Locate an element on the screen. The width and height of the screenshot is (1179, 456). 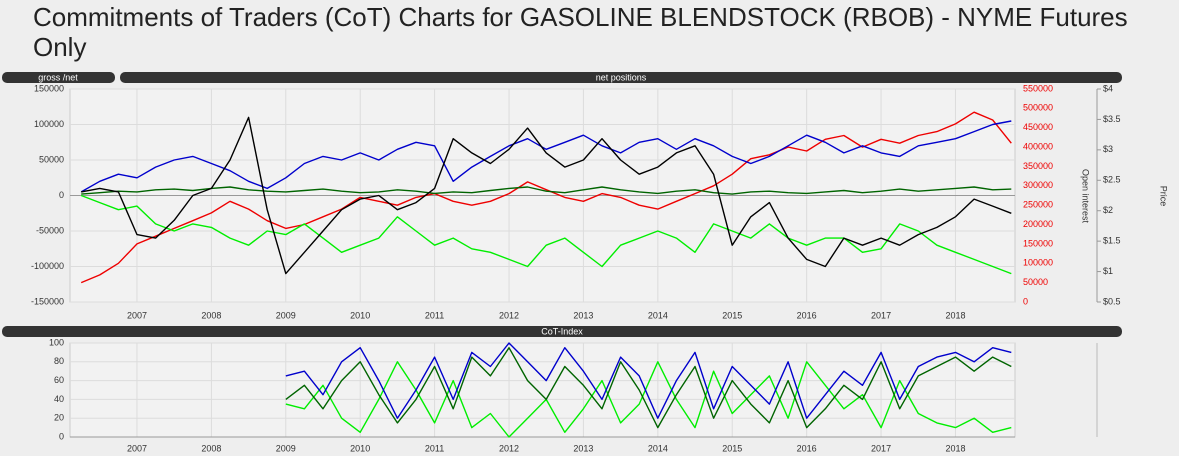
tab-label: gross /net is located at coordinates (58, 77).